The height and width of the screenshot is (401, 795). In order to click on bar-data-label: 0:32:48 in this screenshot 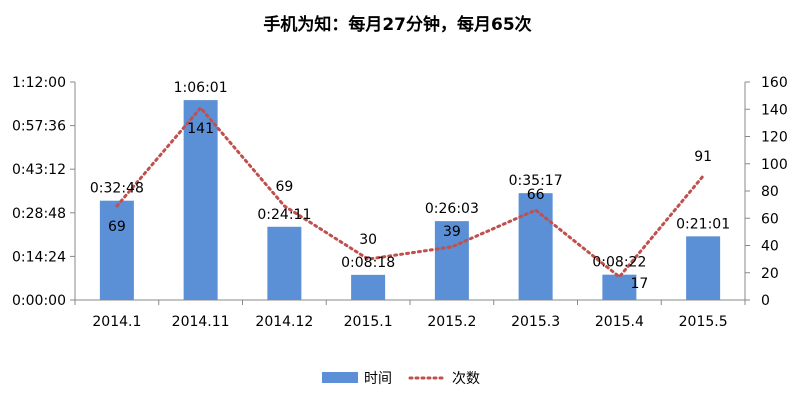, I will do `click(117, 189)`.